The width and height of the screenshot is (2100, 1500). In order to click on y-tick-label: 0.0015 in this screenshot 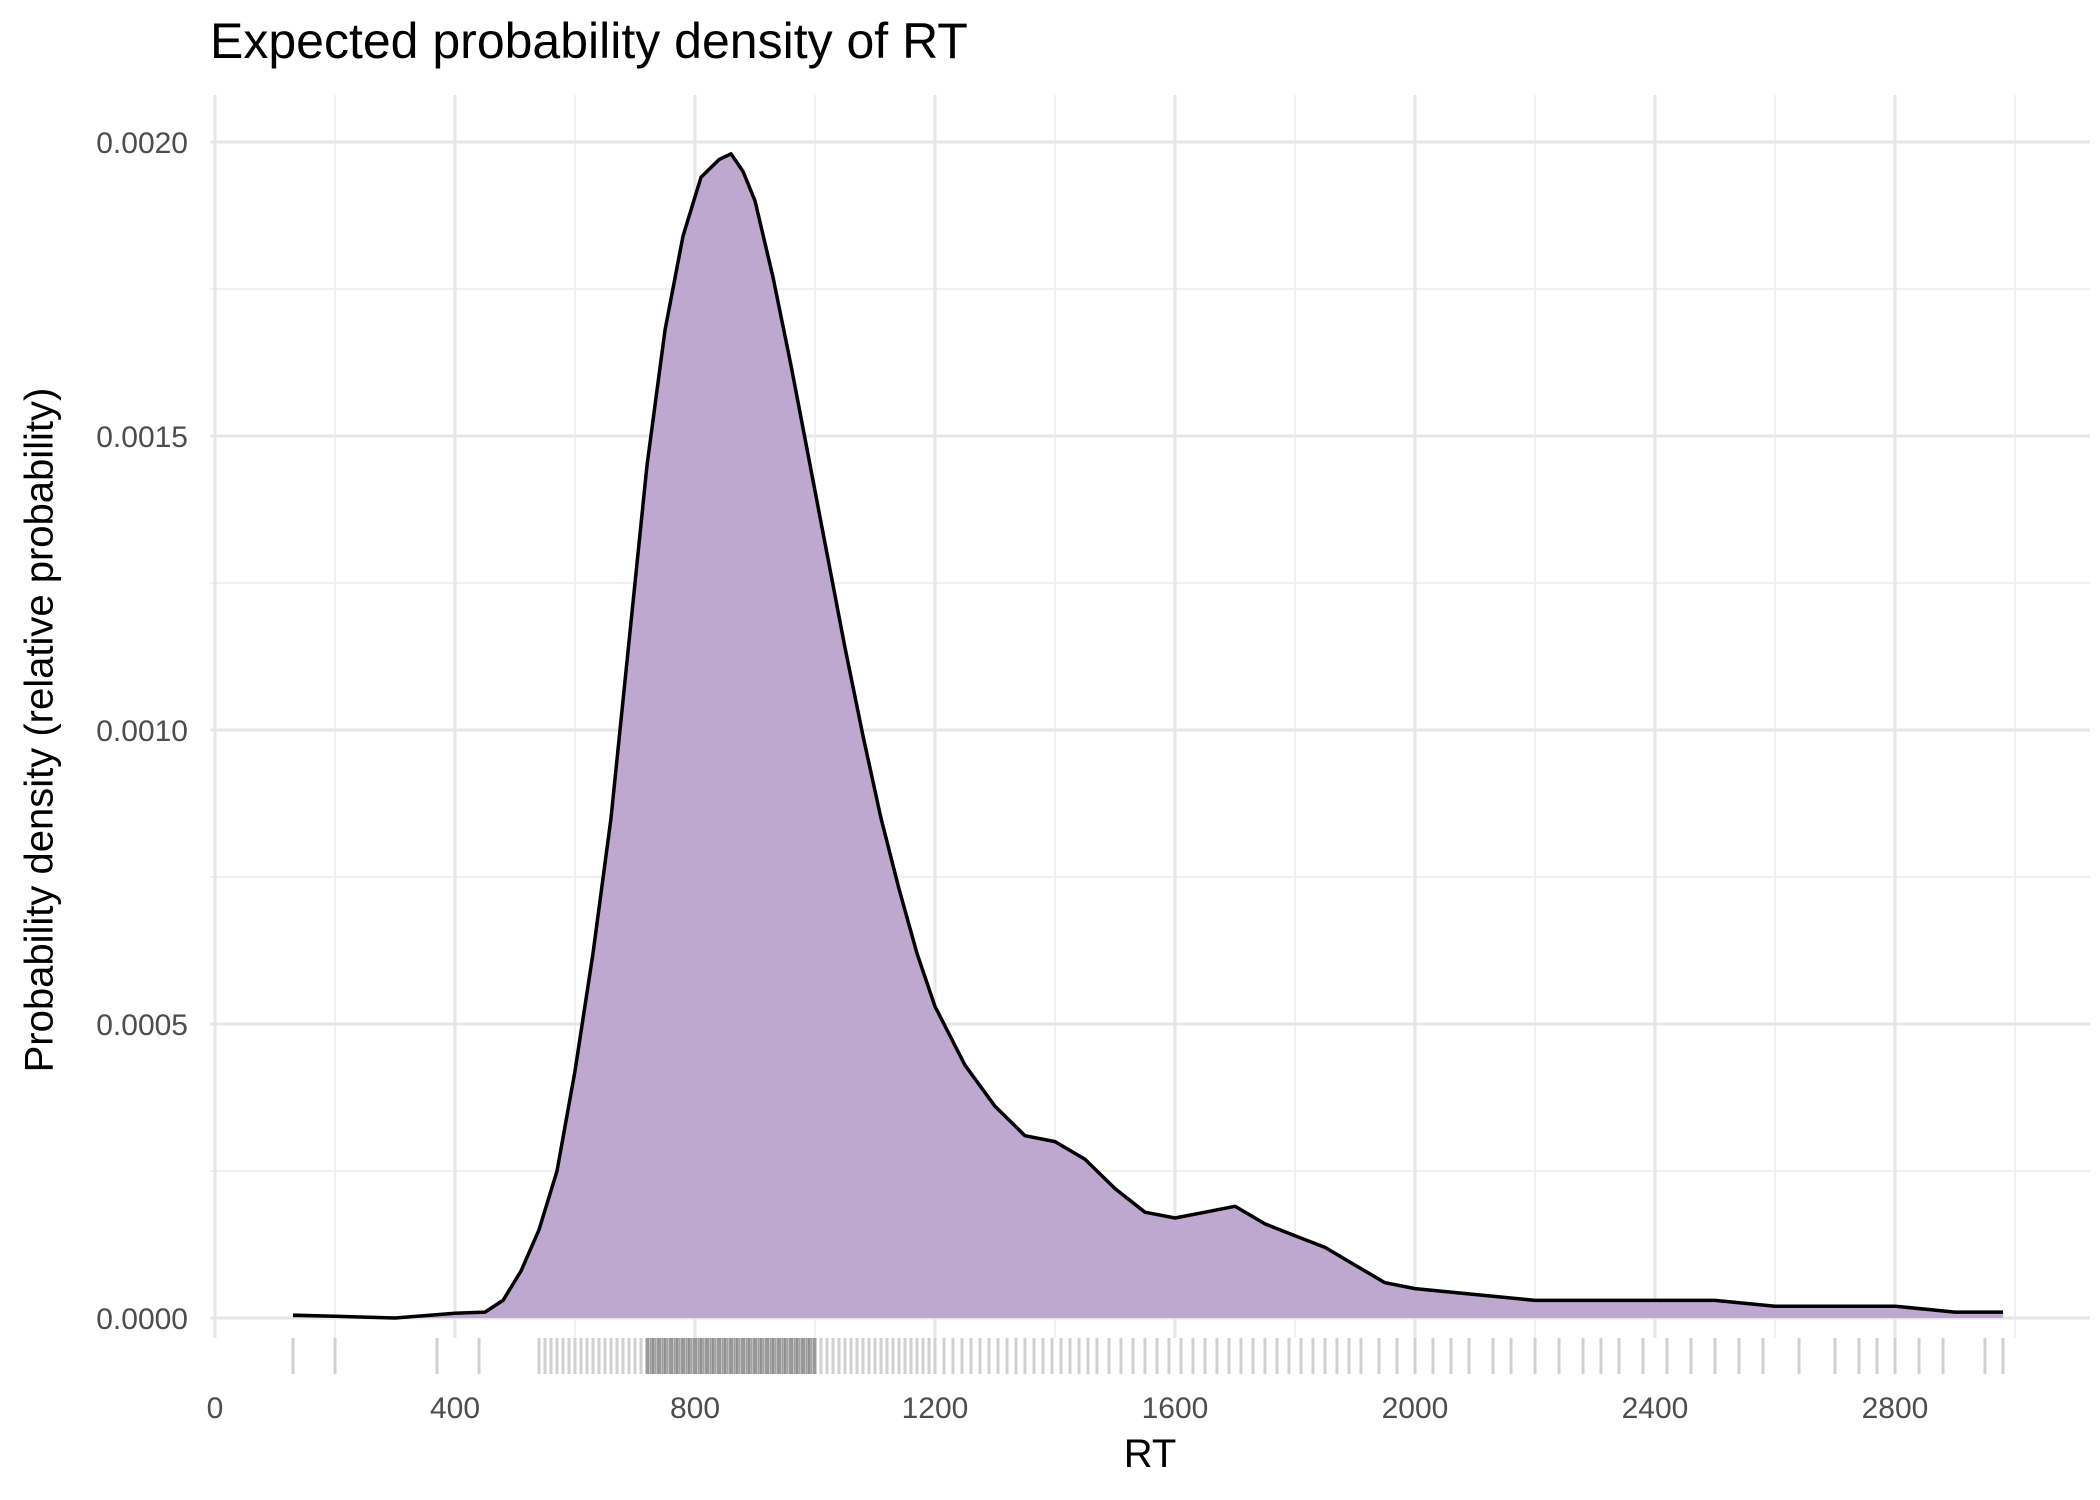, I will do `click(142, 437)`.